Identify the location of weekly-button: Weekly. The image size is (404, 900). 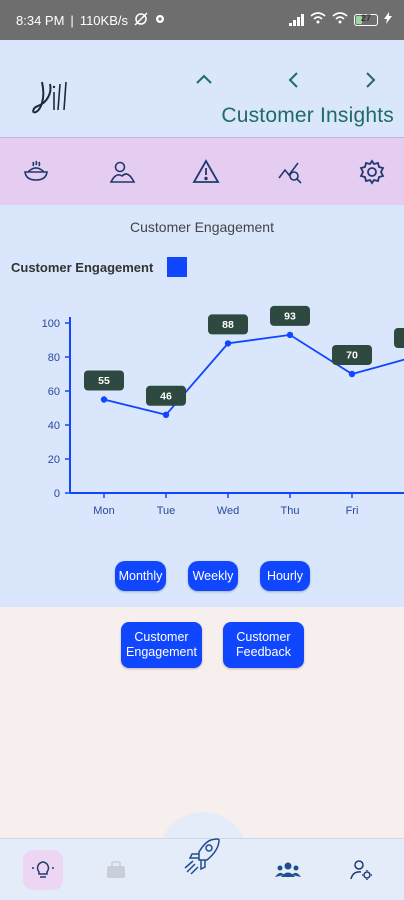
(213, 576).